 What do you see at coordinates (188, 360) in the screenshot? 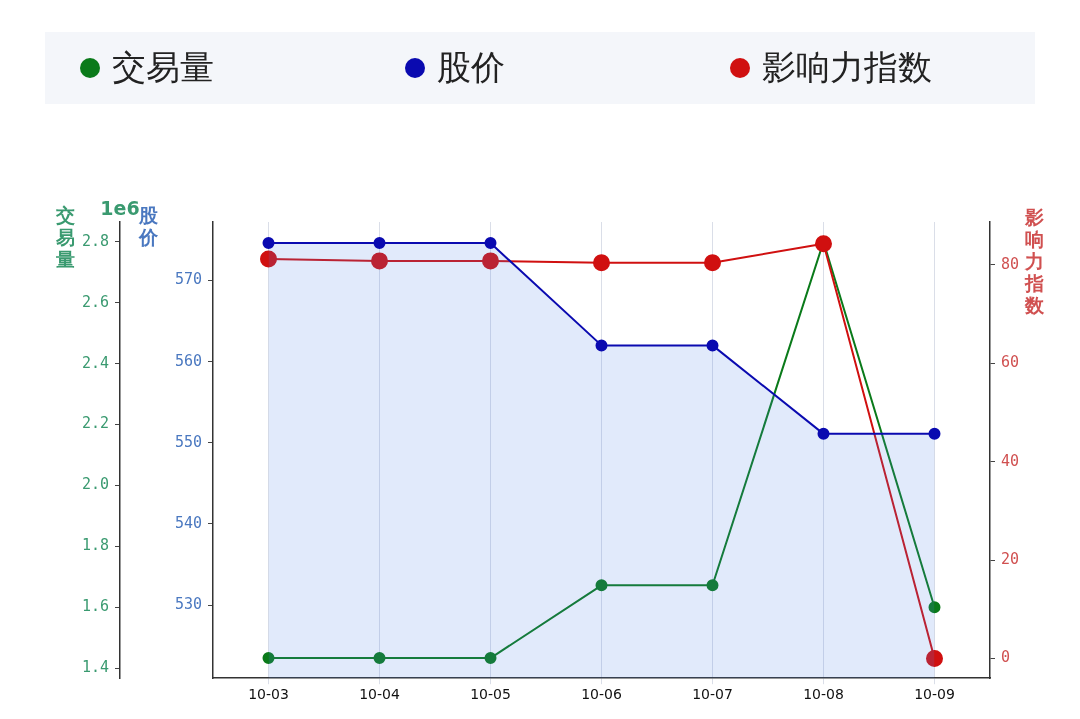
I see `y3-tick-label: 560` at bounding box center [188, 360].